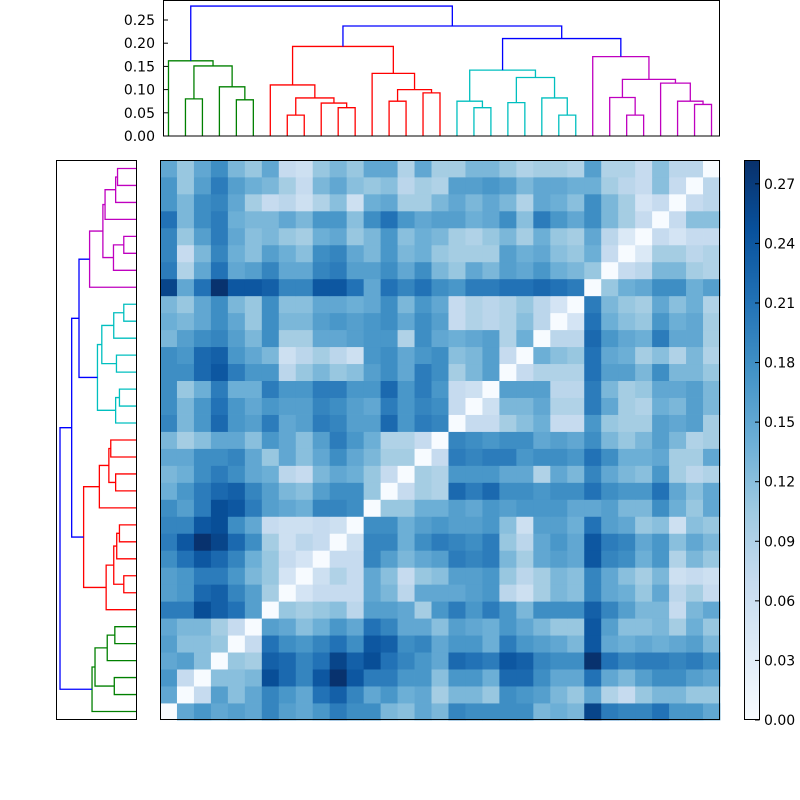 The image size is (800, 800). I want to click on colorbar-tick-label: 0.15, so click(779, 423).